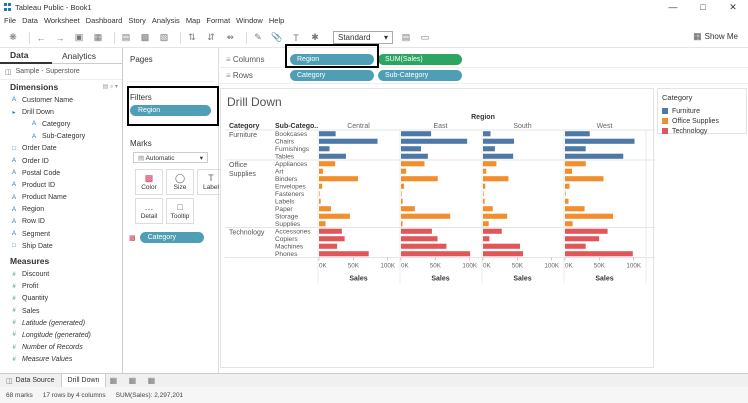 The width and height of the screenshot is (748, 403). What do you see at coordinates (79, 56) in the screenshot?
I see `tab-analytics: Analytics` at bounding box center [79, 56].